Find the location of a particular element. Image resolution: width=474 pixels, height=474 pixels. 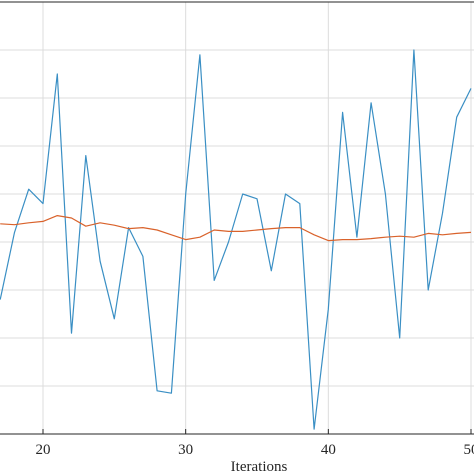

x-tick-label: 30 is located at coordinates (185, 450).